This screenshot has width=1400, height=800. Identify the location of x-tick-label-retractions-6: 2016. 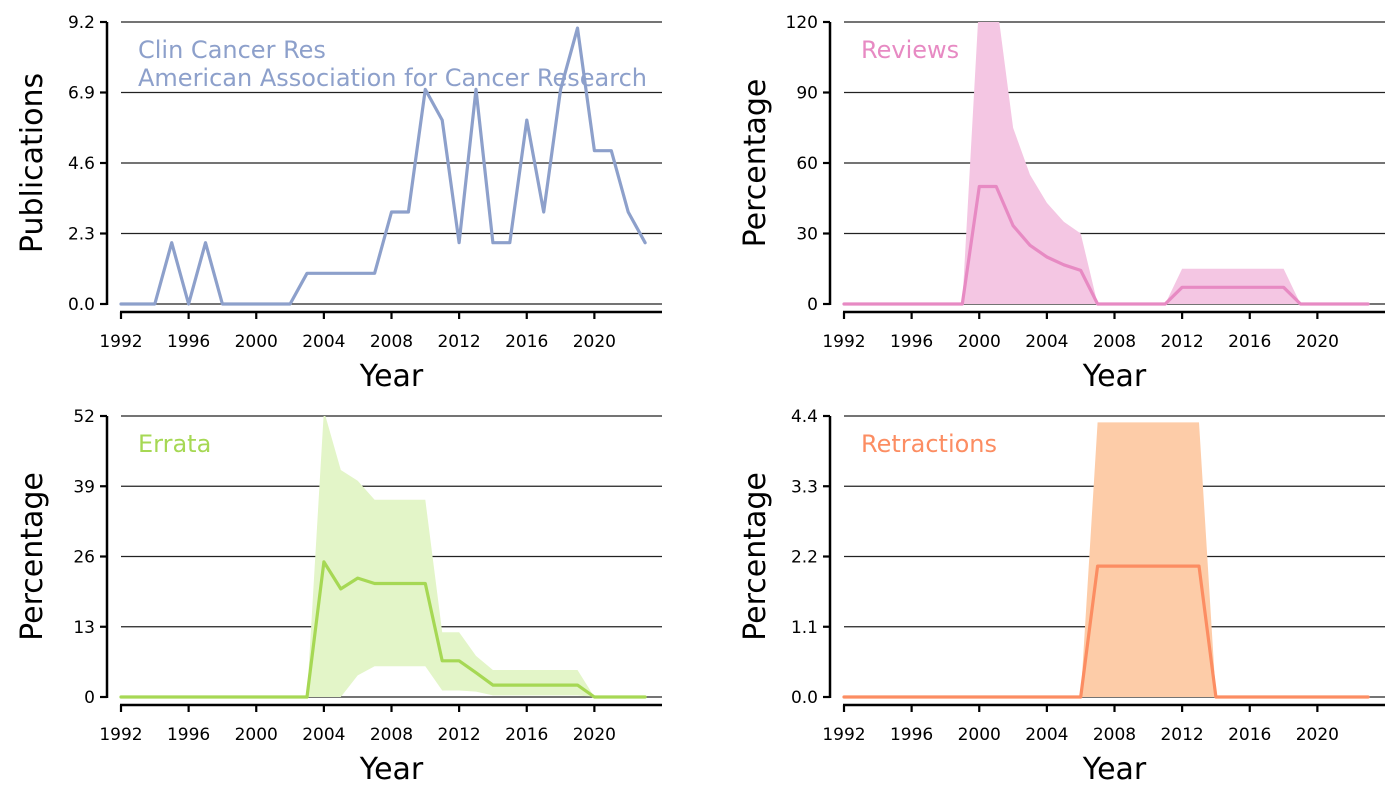
(1249, 735).